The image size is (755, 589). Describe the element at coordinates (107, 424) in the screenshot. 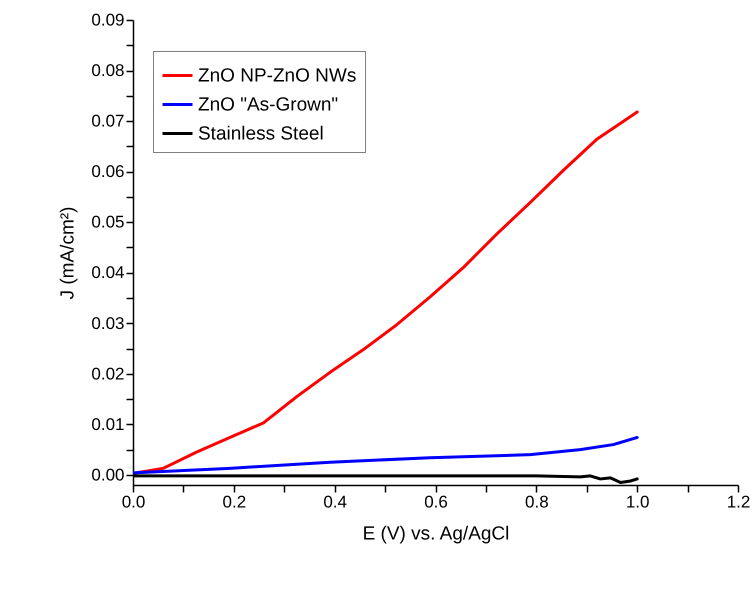

I see `y-tick-label: 0.01` at that location.